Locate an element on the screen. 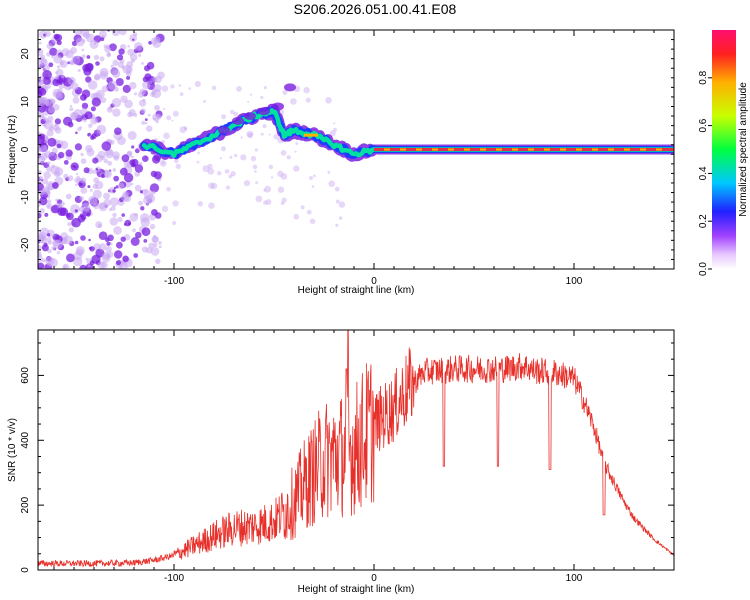  colorbar-gradient is located at coordinates (724, 149).